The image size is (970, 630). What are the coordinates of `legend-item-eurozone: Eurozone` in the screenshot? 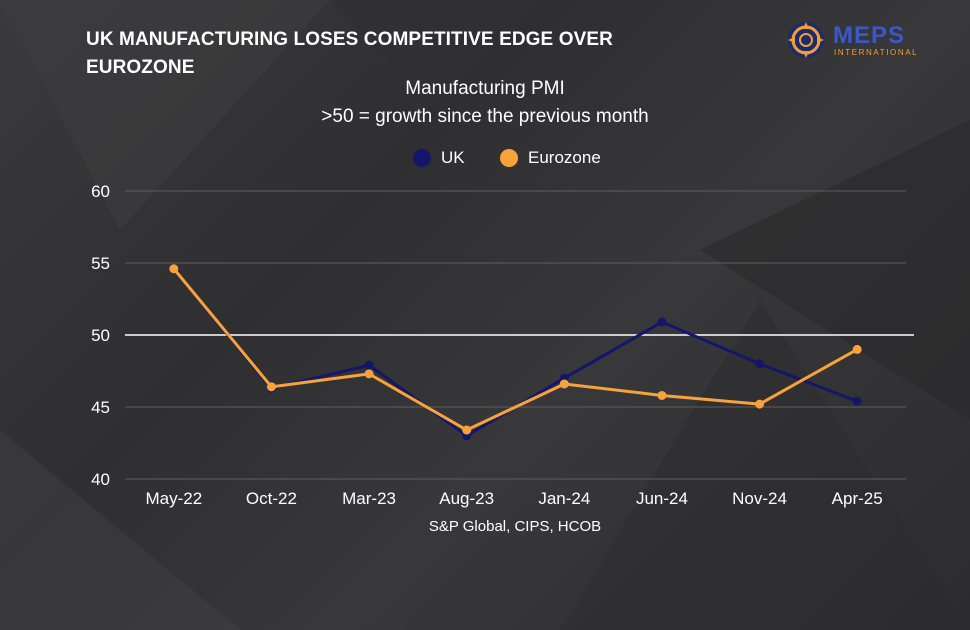 It's located at (550, 158).